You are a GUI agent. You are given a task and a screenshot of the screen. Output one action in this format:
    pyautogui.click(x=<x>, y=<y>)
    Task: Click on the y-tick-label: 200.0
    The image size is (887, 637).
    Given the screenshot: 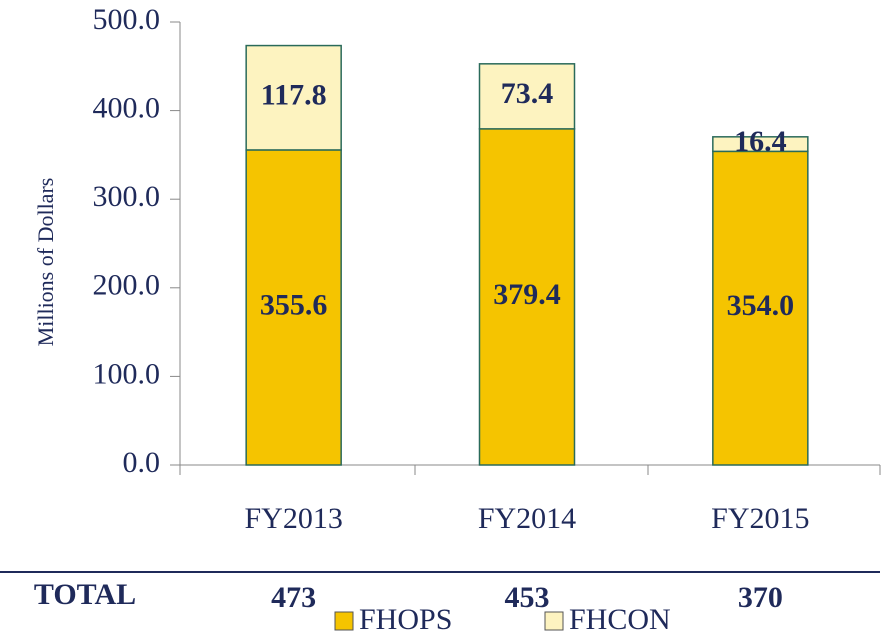 What is the action you would take?
    pyautogui.click(x=127, y=285)
    